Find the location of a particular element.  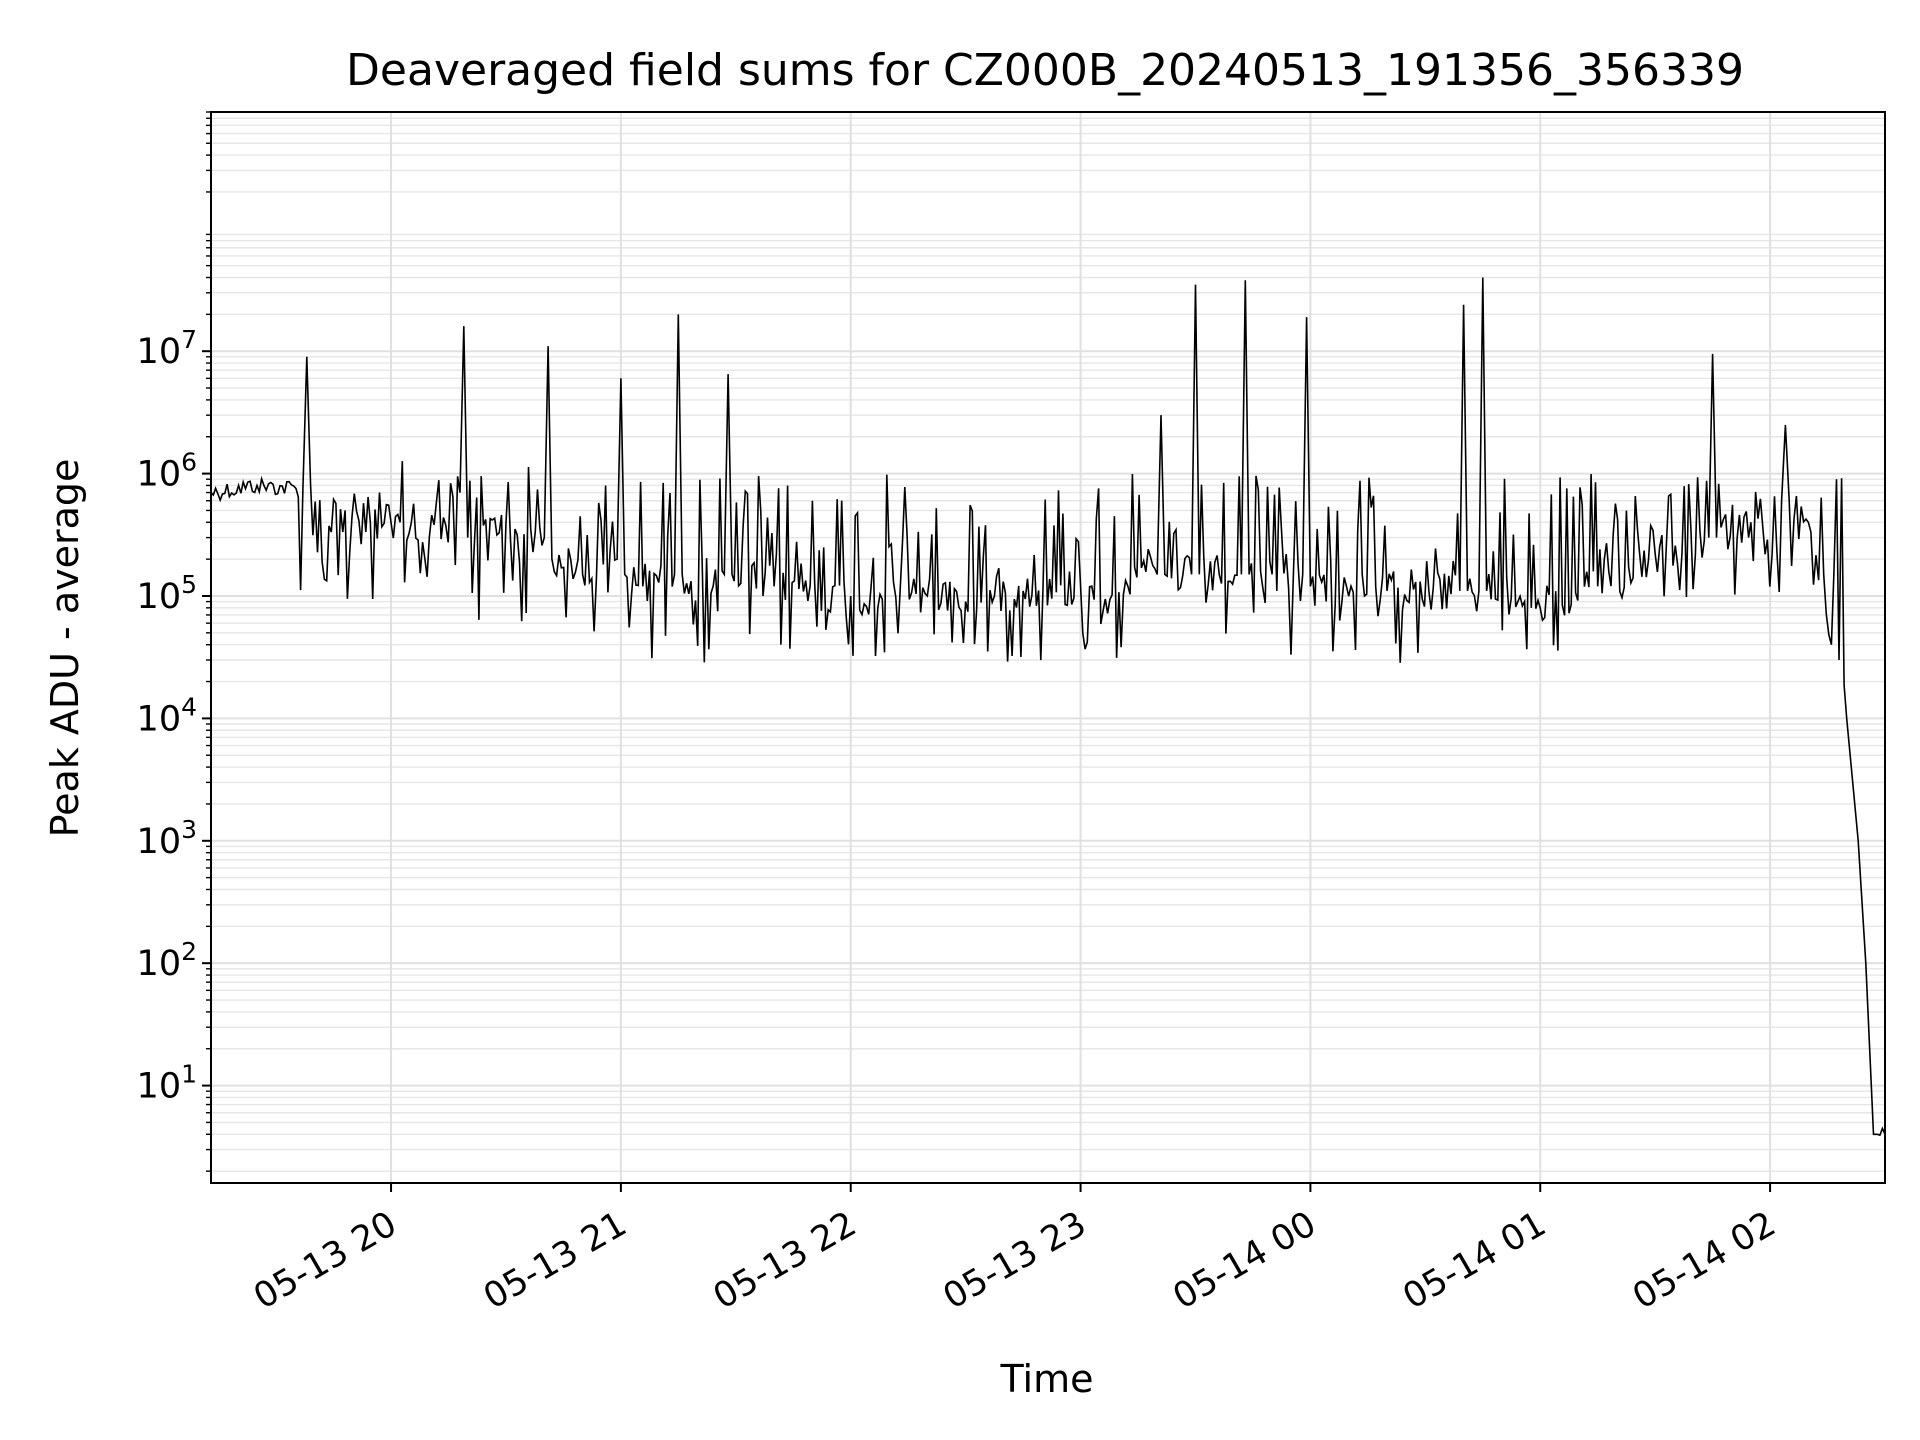

x-tick-label: 05-13 21 is located at coordinates (555, 1260).